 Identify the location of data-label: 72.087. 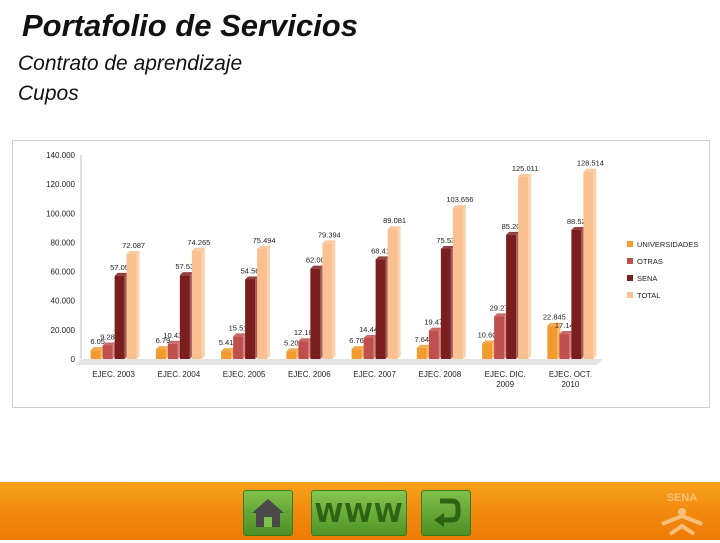
(133, 245).